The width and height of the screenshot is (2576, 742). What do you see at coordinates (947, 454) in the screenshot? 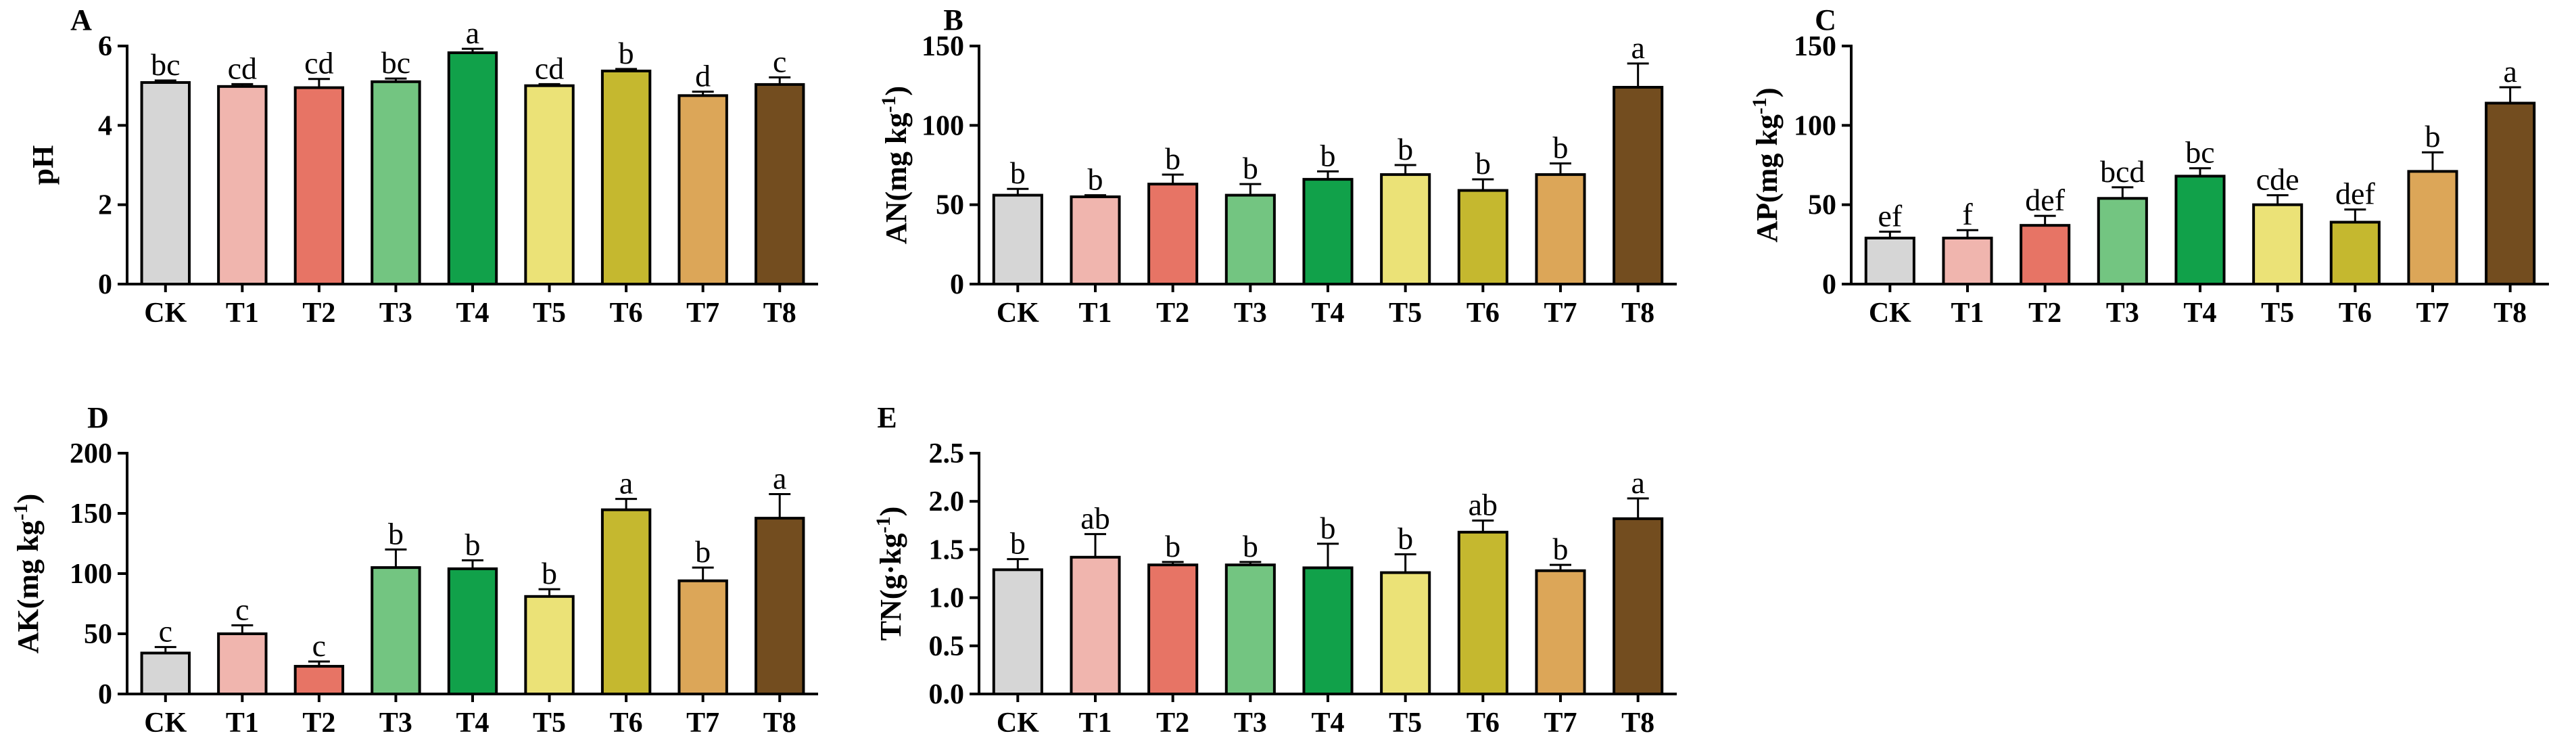
I see `y-tick-label: 2.5` at bounding box center [947, 454].